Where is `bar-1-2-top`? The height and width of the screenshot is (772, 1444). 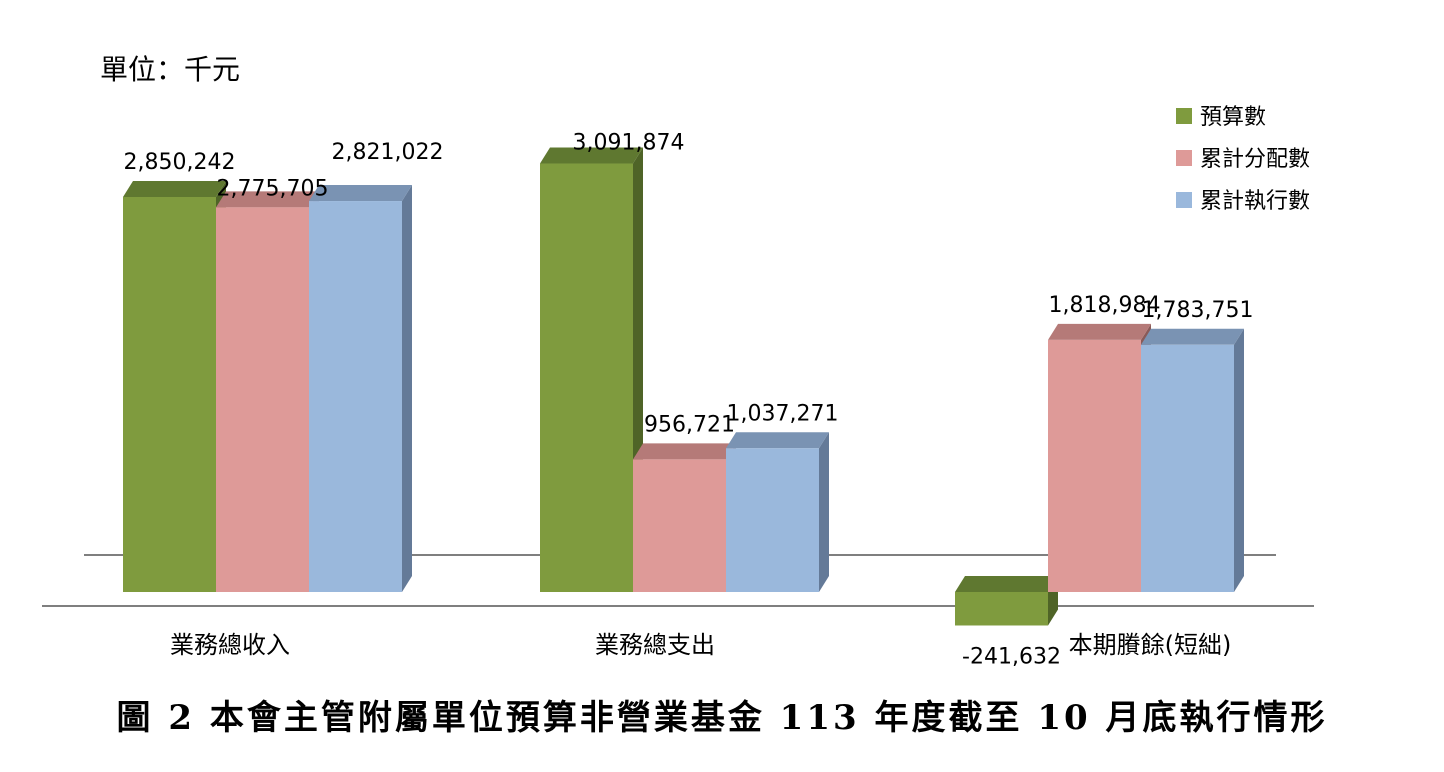 bar-1-2-top is located at coordinates (591, 155).